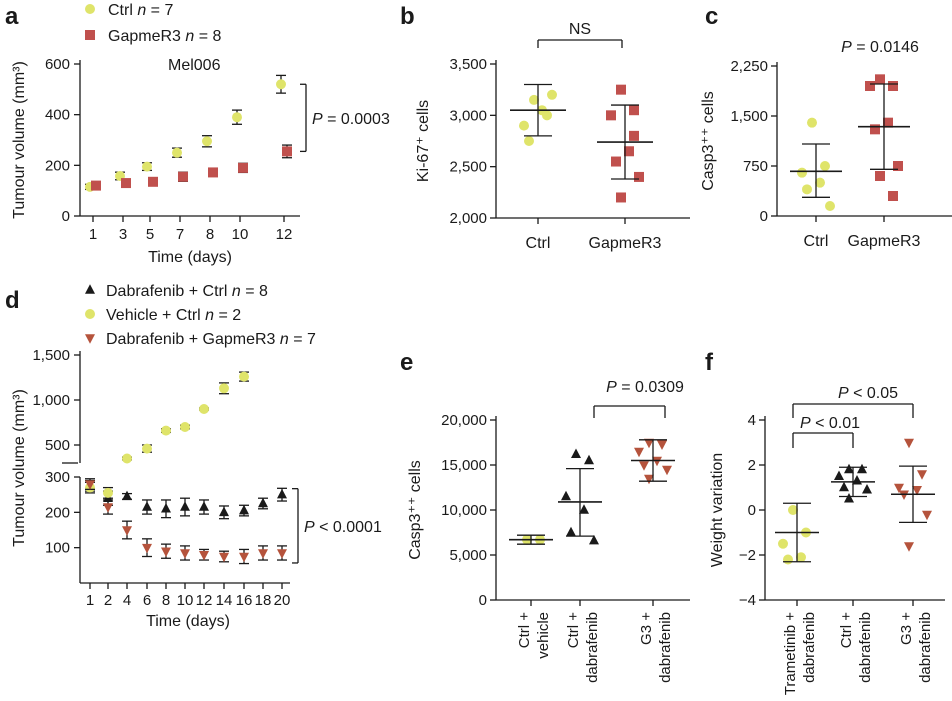 This screenshot has width=952, height=701. What do you see at coordinates (868, 393) in the screenshot?
I see `p-value: P < 0.05` at bounding box center [868, 393].